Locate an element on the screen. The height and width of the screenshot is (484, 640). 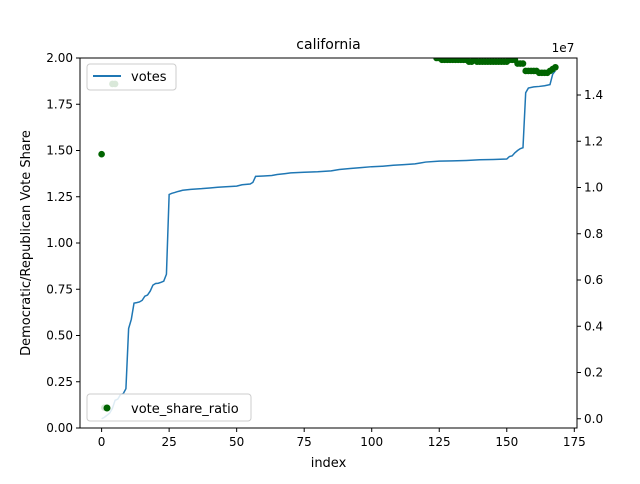
chart-title: california is located at coordinates (328, 45).